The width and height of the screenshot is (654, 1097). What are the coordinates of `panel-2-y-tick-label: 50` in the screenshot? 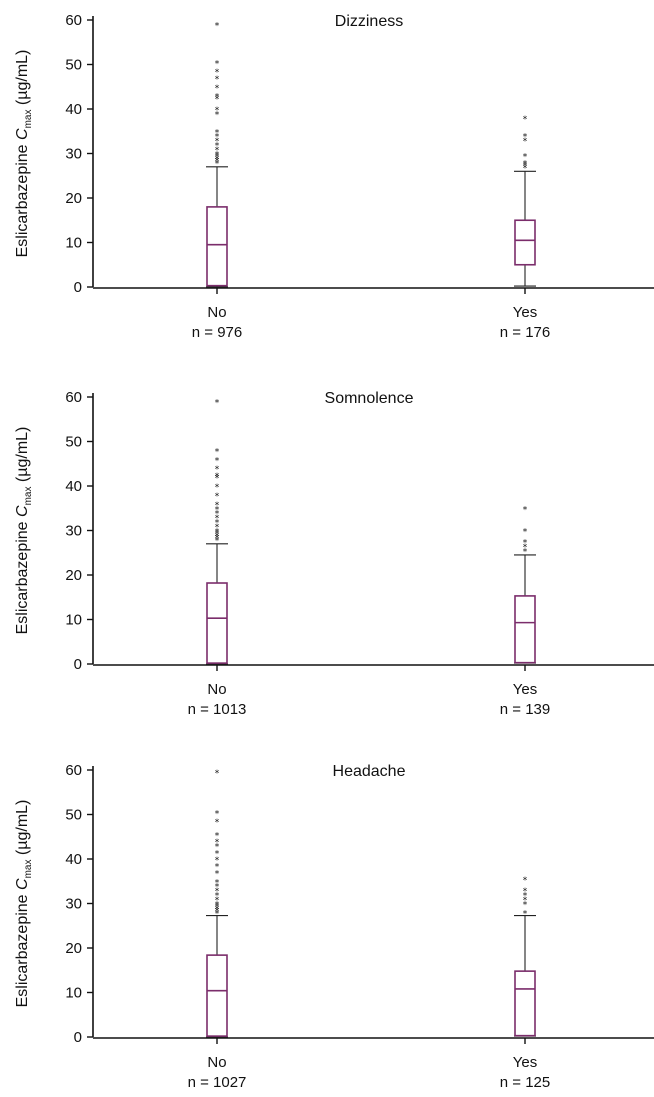 It's located at (73, 442).